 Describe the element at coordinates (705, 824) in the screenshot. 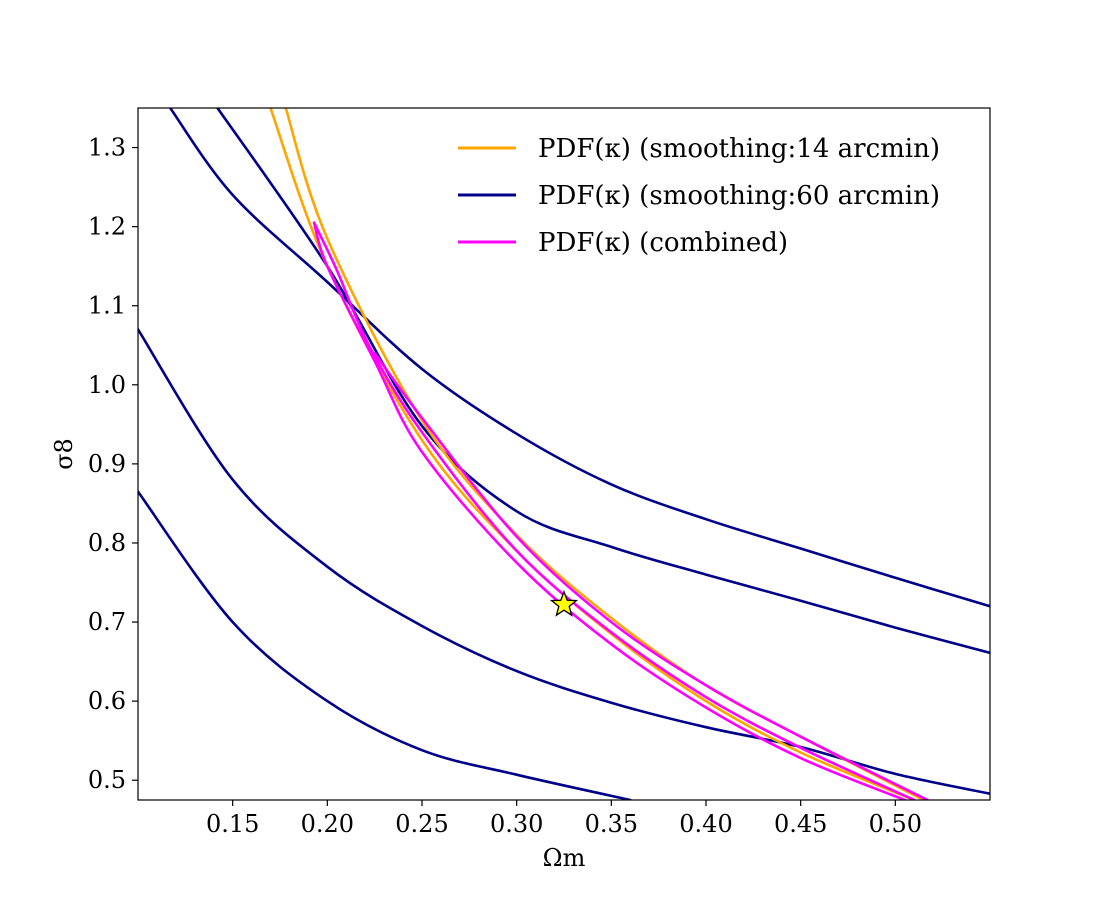

I see `x-tick-label: 0.40` at that location.